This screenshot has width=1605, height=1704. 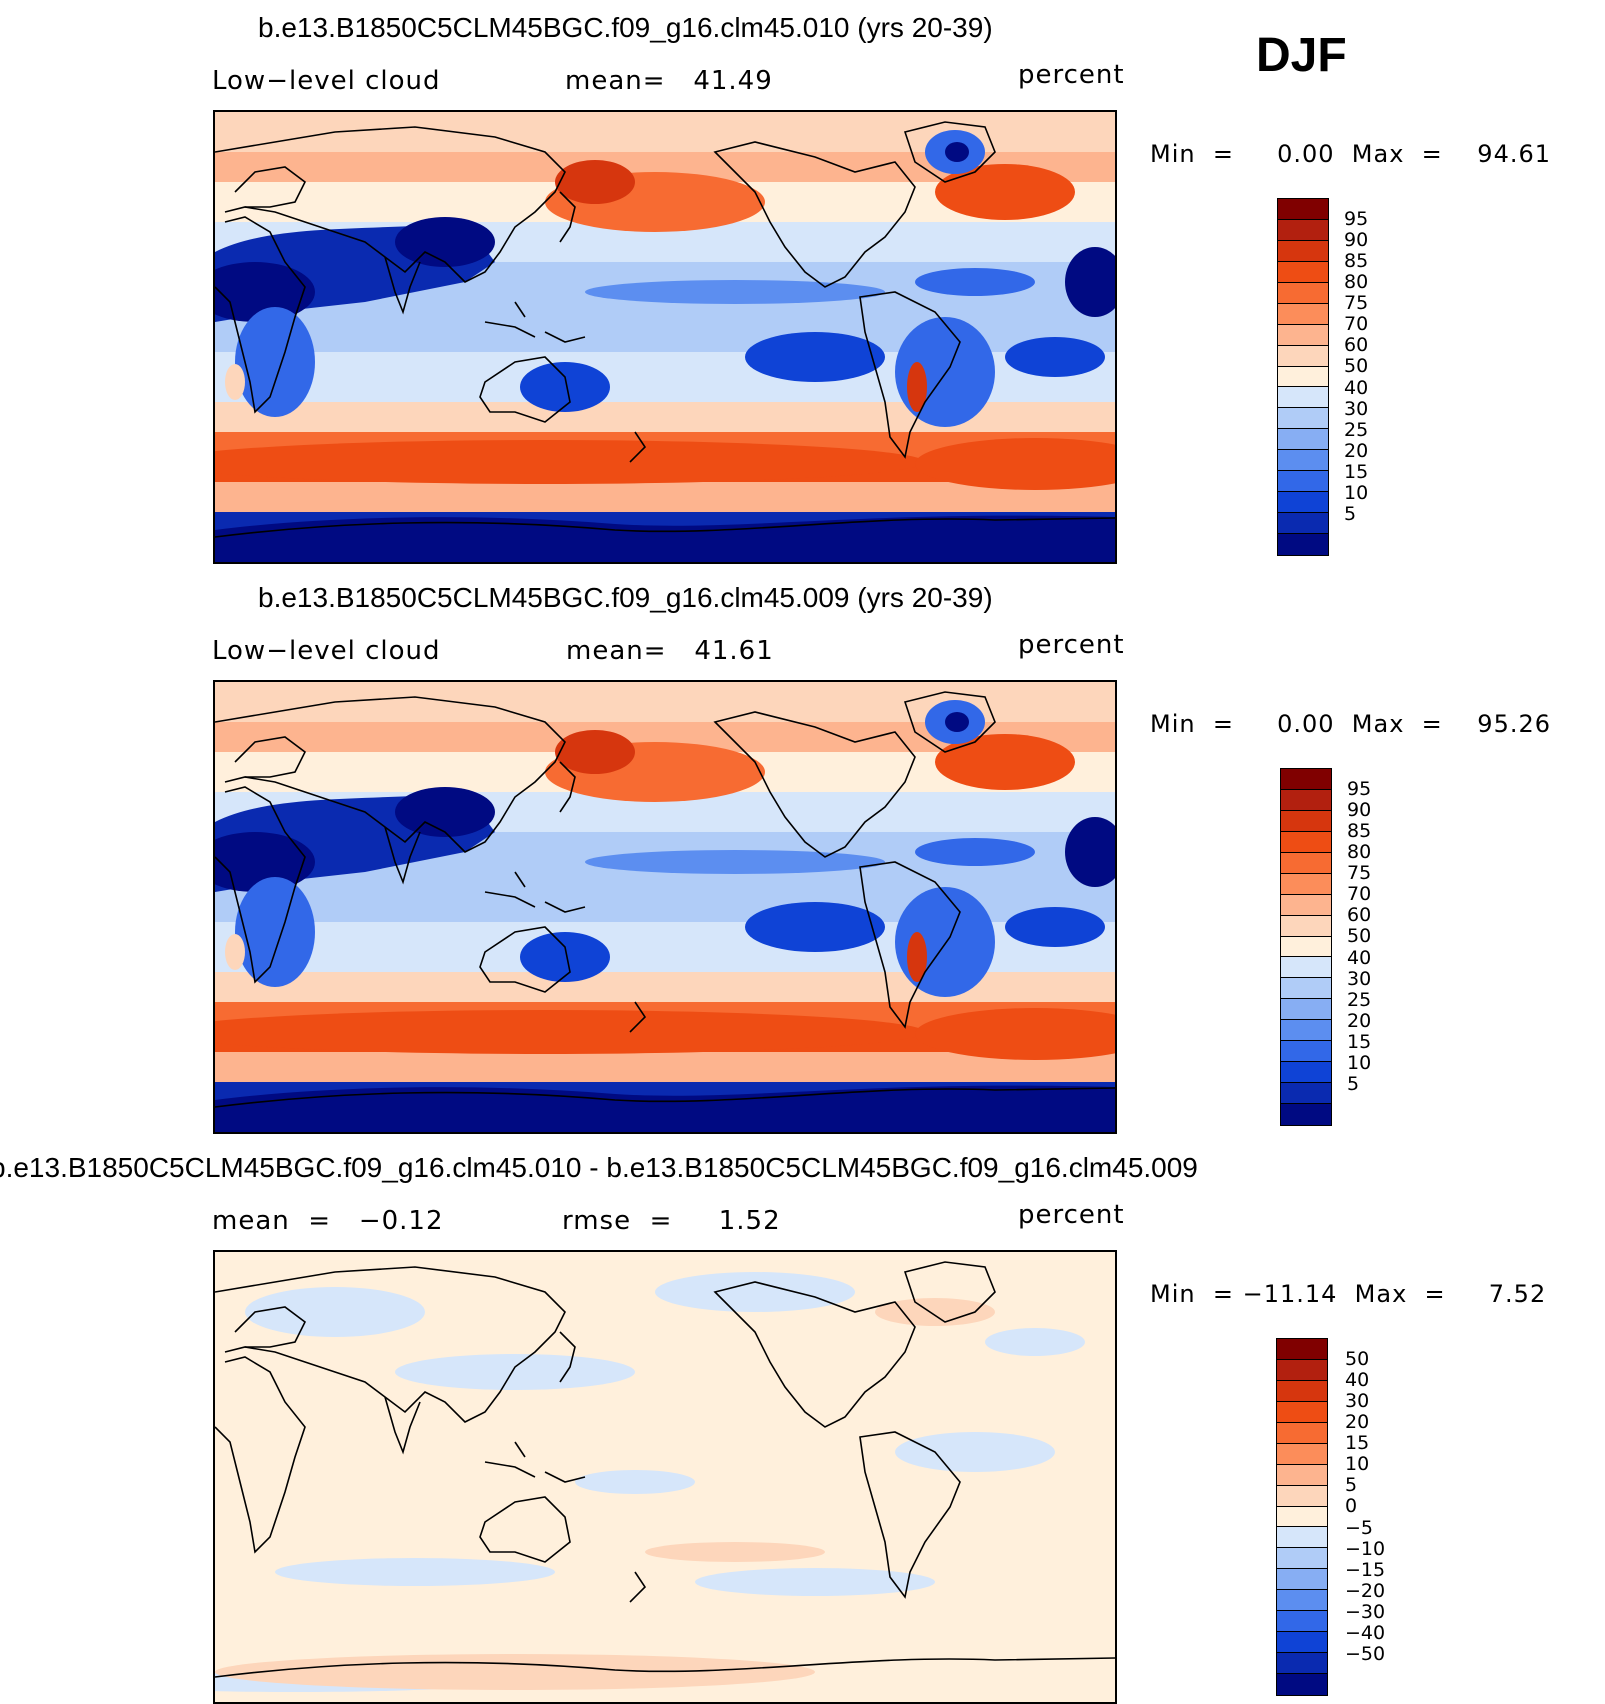 I want to click on panel-3-units-label: percent, so click(x=1071, y=1215).